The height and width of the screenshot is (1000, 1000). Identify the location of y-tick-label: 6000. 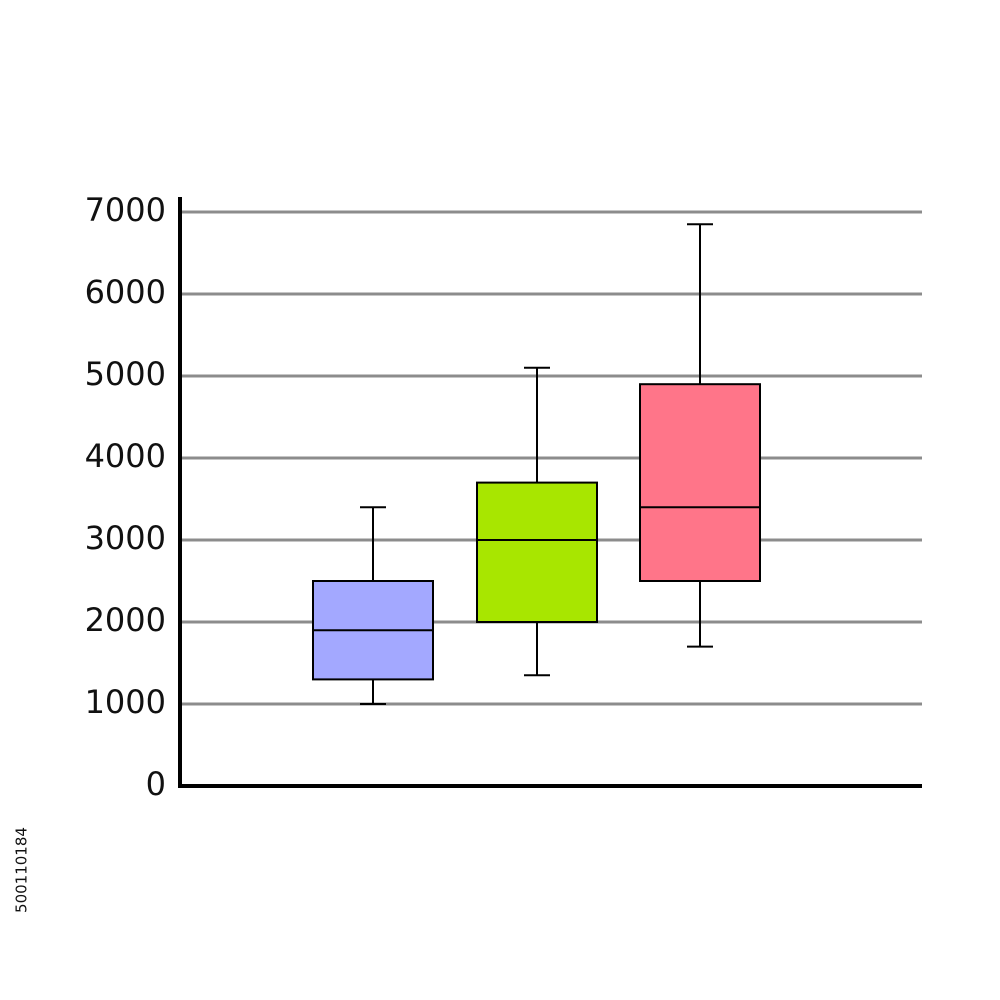
(125, 292).